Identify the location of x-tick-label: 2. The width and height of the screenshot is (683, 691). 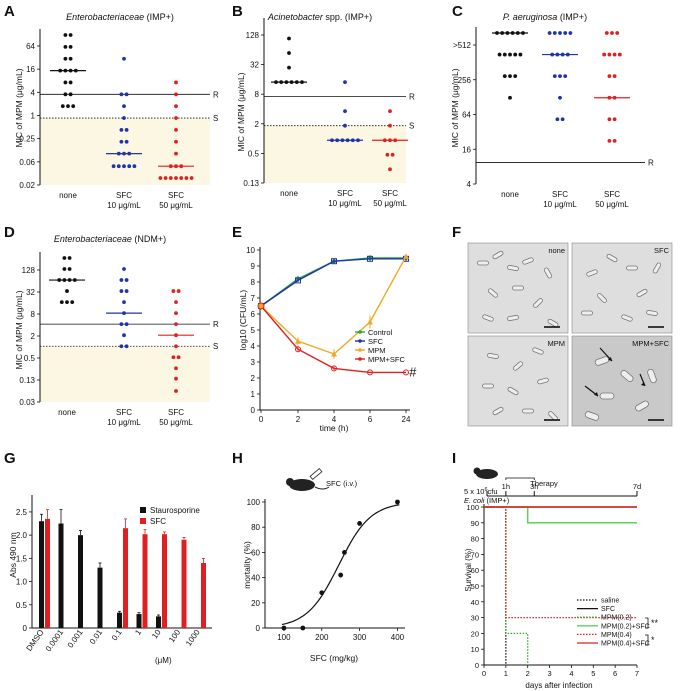
(528, 673).